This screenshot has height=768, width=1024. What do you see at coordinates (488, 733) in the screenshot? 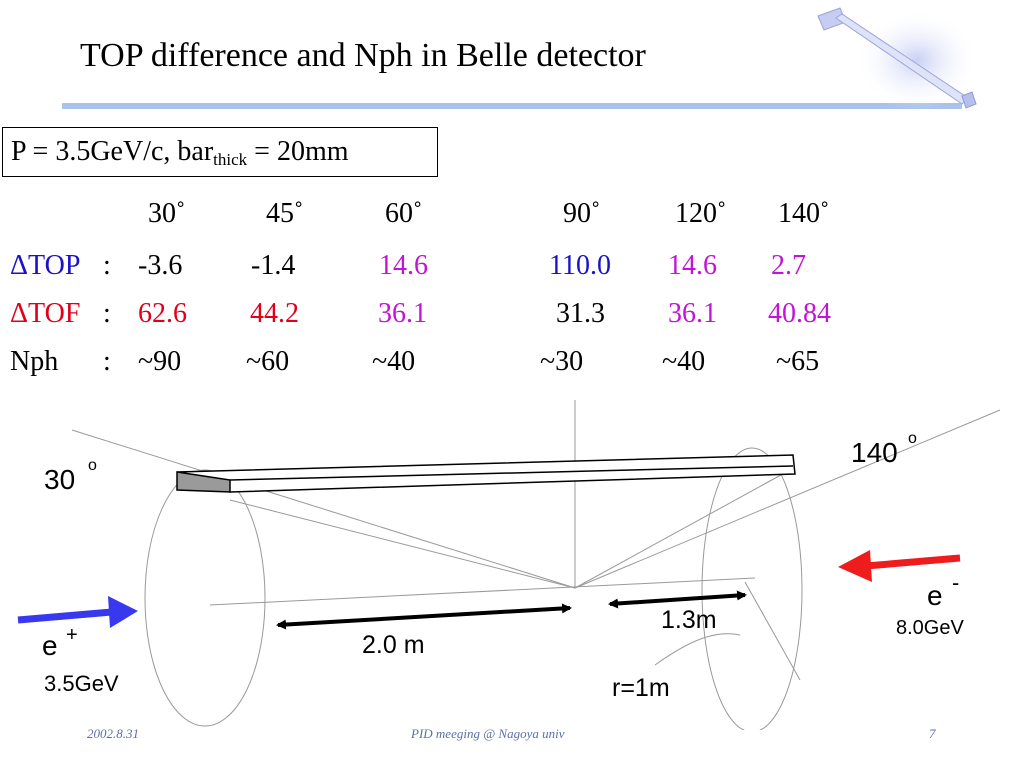
I see `footer-event: PID meeging @ Nagoya univ` at bounding box center [488, 733].